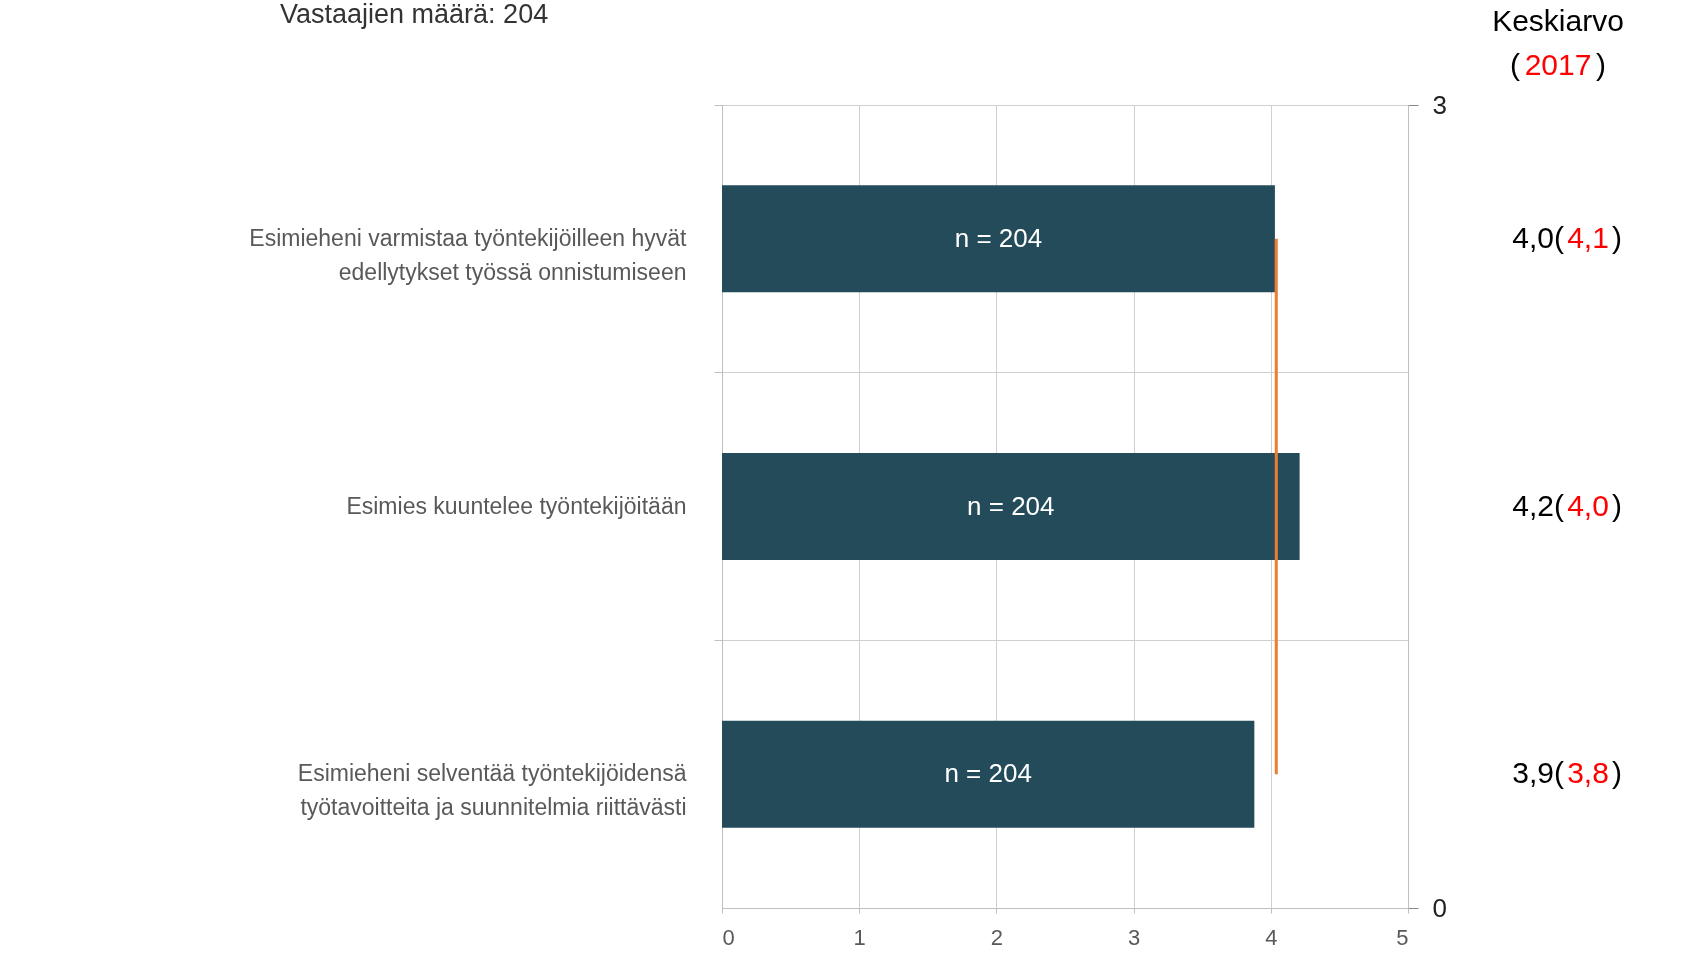 The image size is (1685, 962). I want to click on x-tick-label: 2, so click(997, 937).